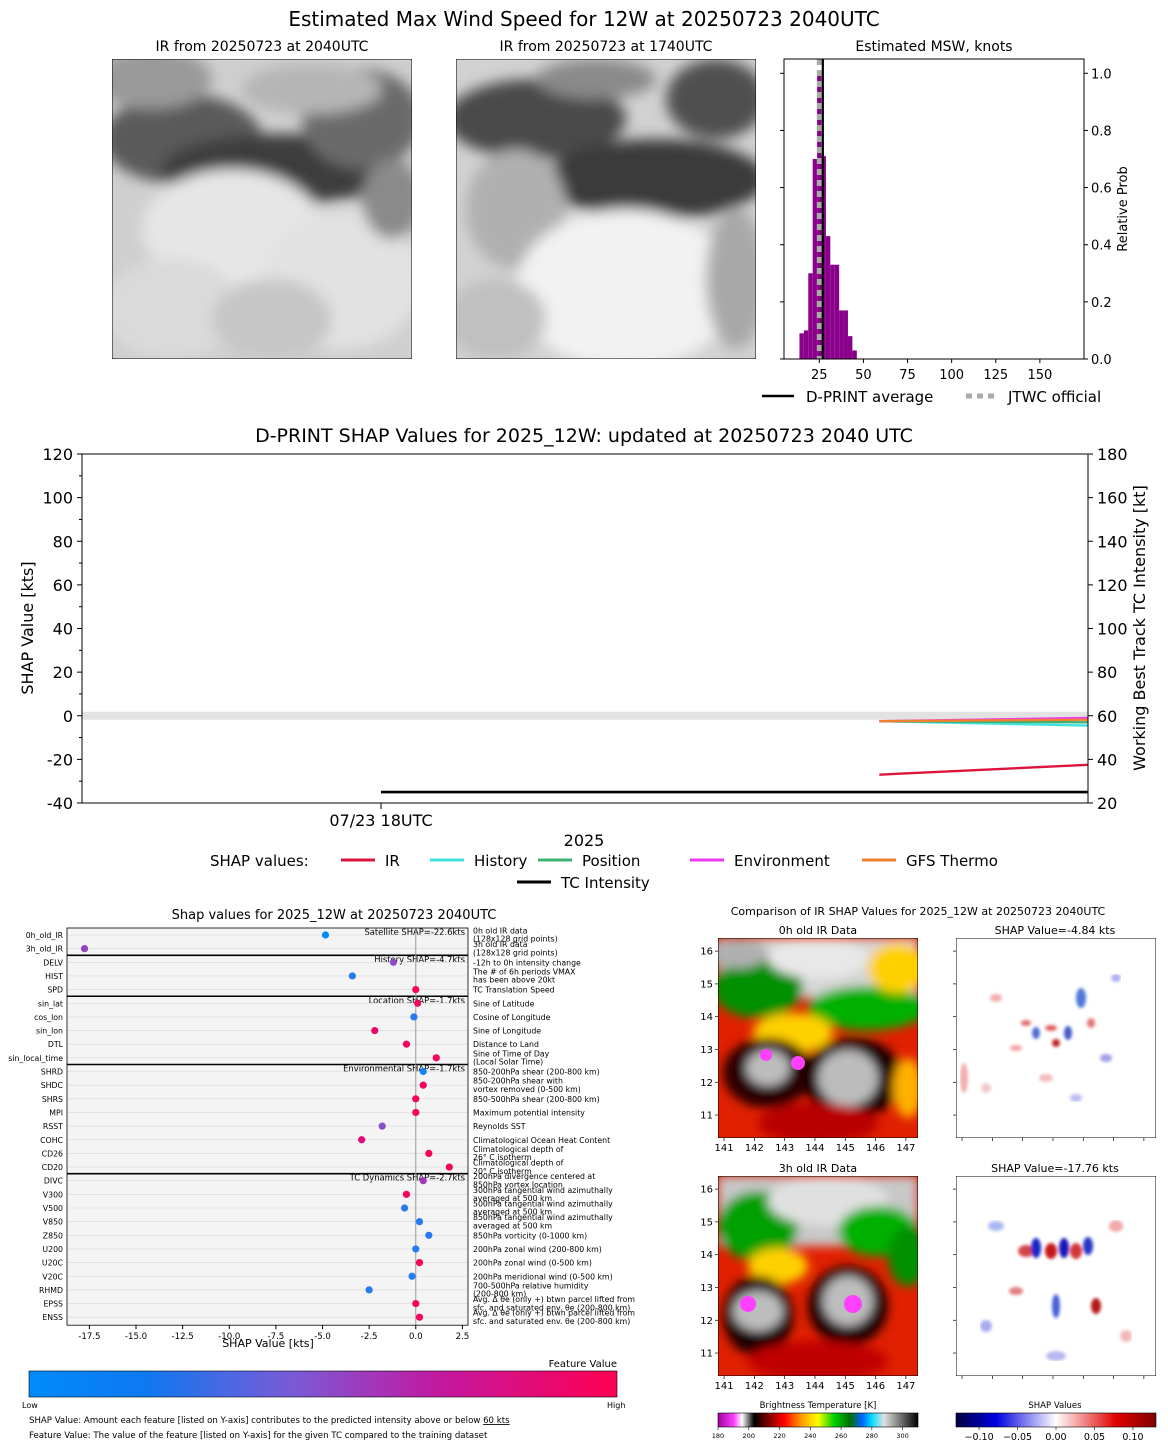 The image size is (1168, 1446). I want to click on shap-0h-image, so click(1056, 1038).